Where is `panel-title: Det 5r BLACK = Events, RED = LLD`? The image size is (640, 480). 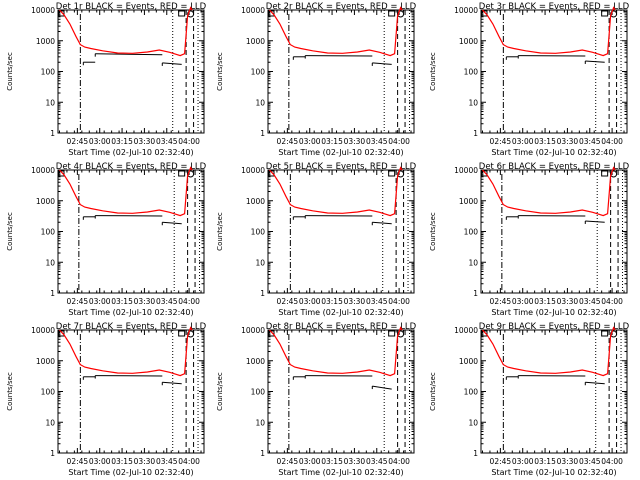
panel-title: Det 5r BLACK = Events, RED = LLD is located at coordinates (341, 167).